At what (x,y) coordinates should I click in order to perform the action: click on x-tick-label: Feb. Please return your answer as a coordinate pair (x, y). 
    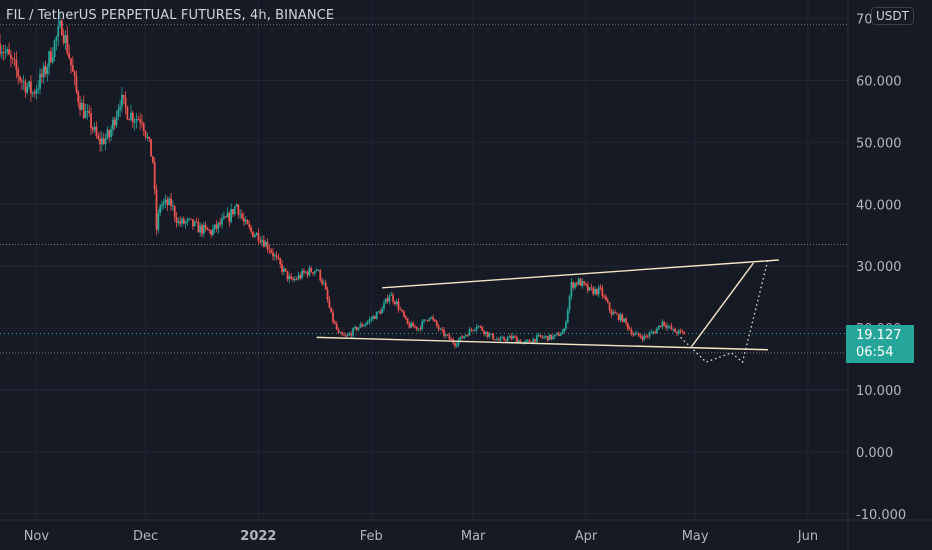
    Looking at the image, I should click on (371, 536).